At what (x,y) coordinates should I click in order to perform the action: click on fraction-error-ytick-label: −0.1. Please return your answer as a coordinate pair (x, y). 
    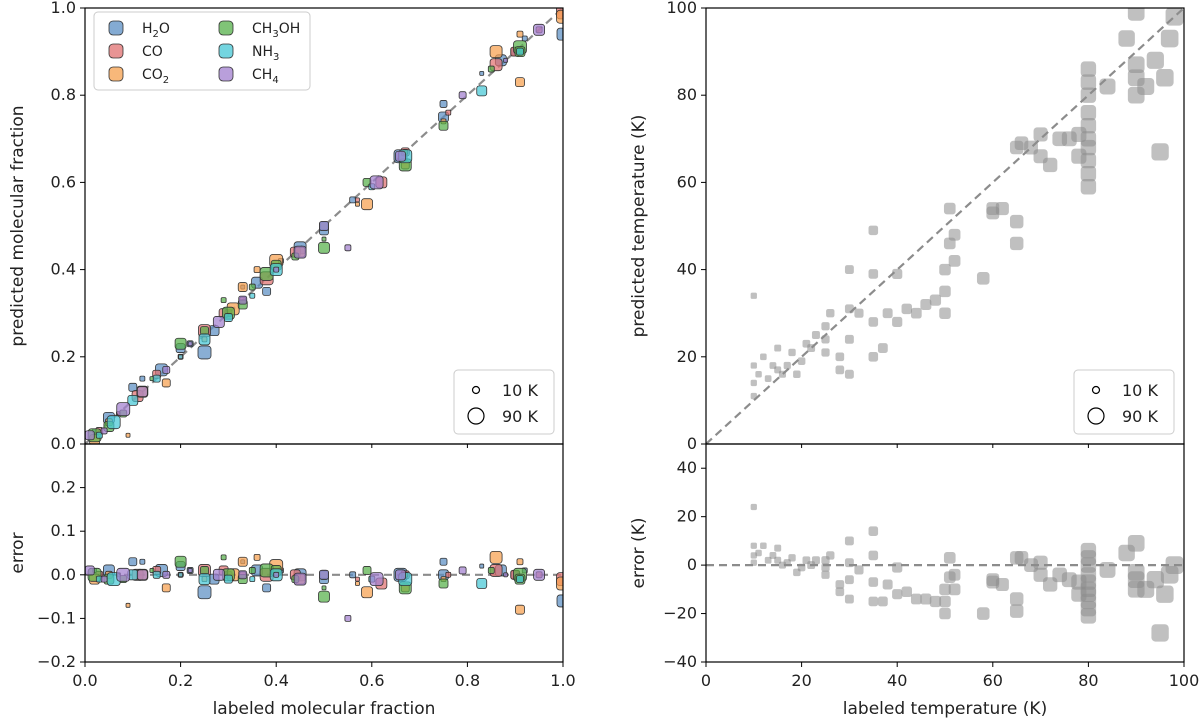
    Looking at the image, I should click on (56, 617).